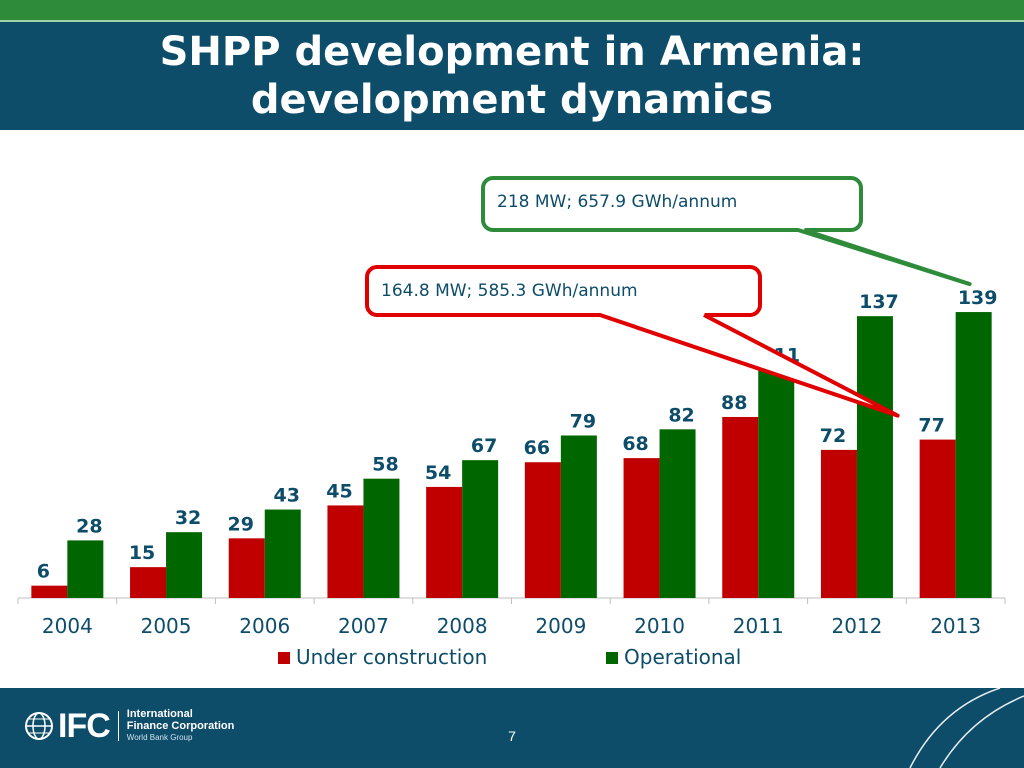 This screenshot has height=768, width=1024. Describe the element at coordinates (282, 553) in the screenshot. I see `bar-operational-2006` at that location.